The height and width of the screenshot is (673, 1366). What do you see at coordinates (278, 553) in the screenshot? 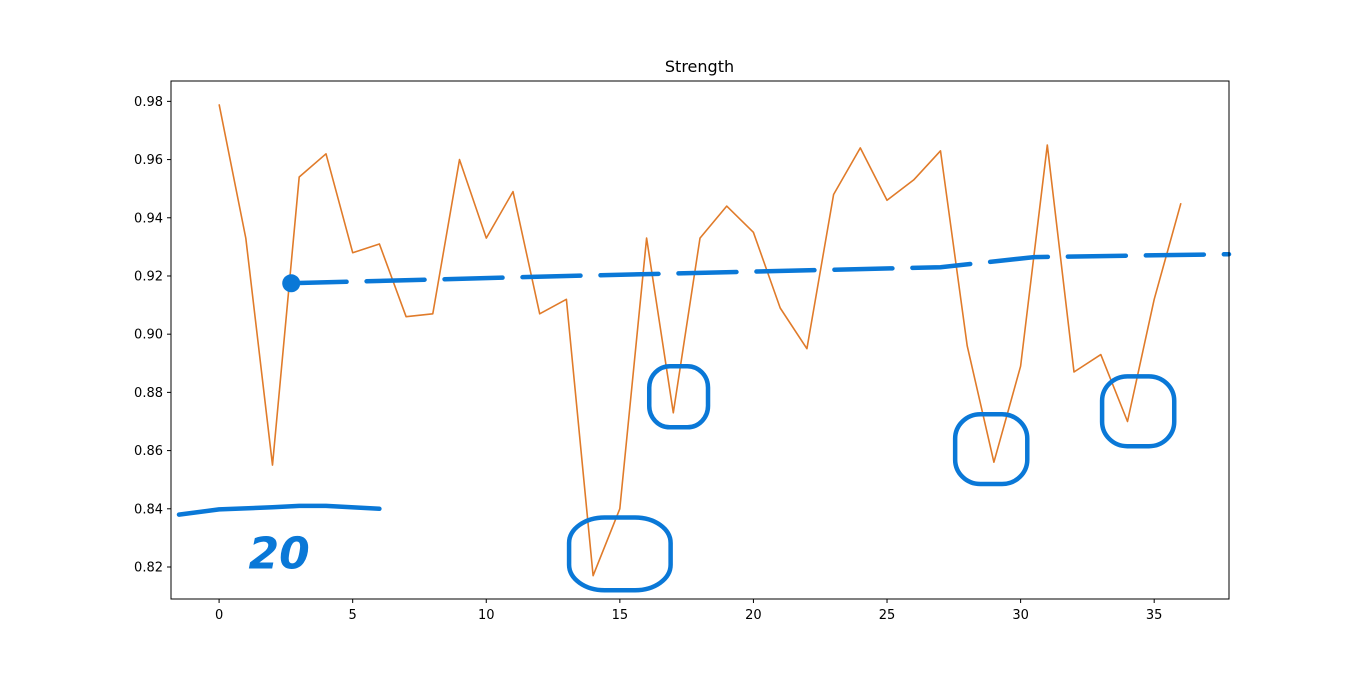
I see `handwritten-number: 20` at bounding box center [278, 553].